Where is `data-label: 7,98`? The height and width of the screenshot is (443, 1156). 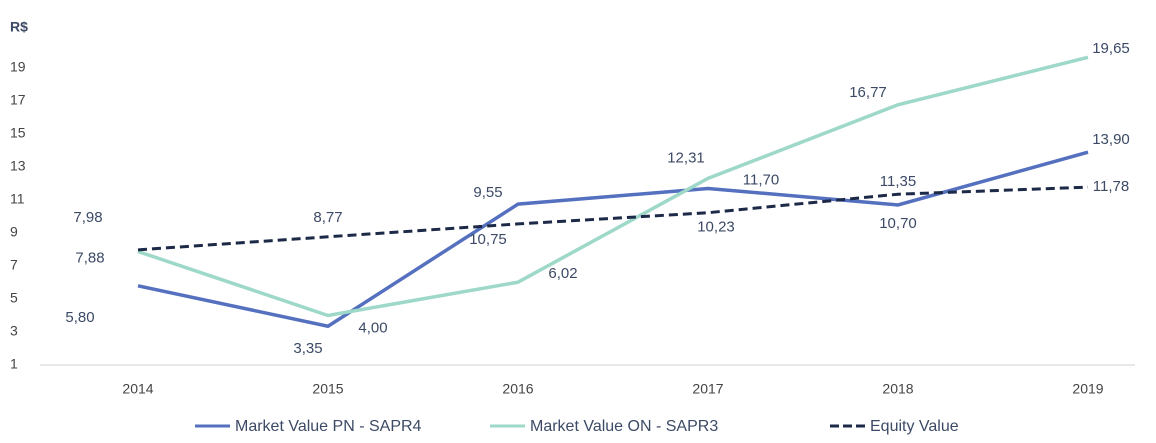
data-label: 7,98 is located at coordinates (87, 217).